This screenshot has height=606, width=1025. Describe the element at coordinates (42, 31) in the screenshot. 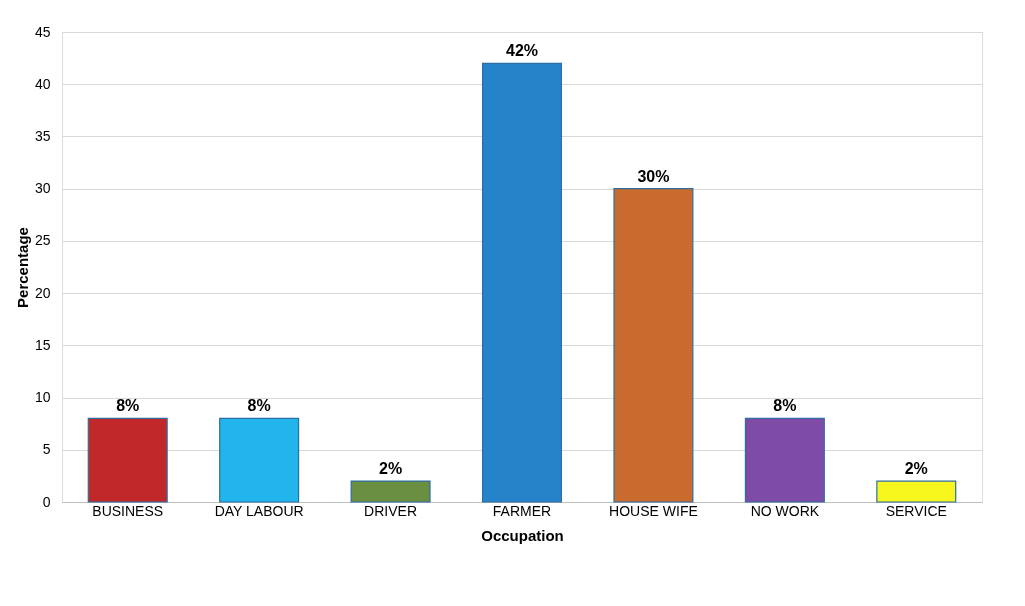

I see `y-tick-label: 45` at that location.